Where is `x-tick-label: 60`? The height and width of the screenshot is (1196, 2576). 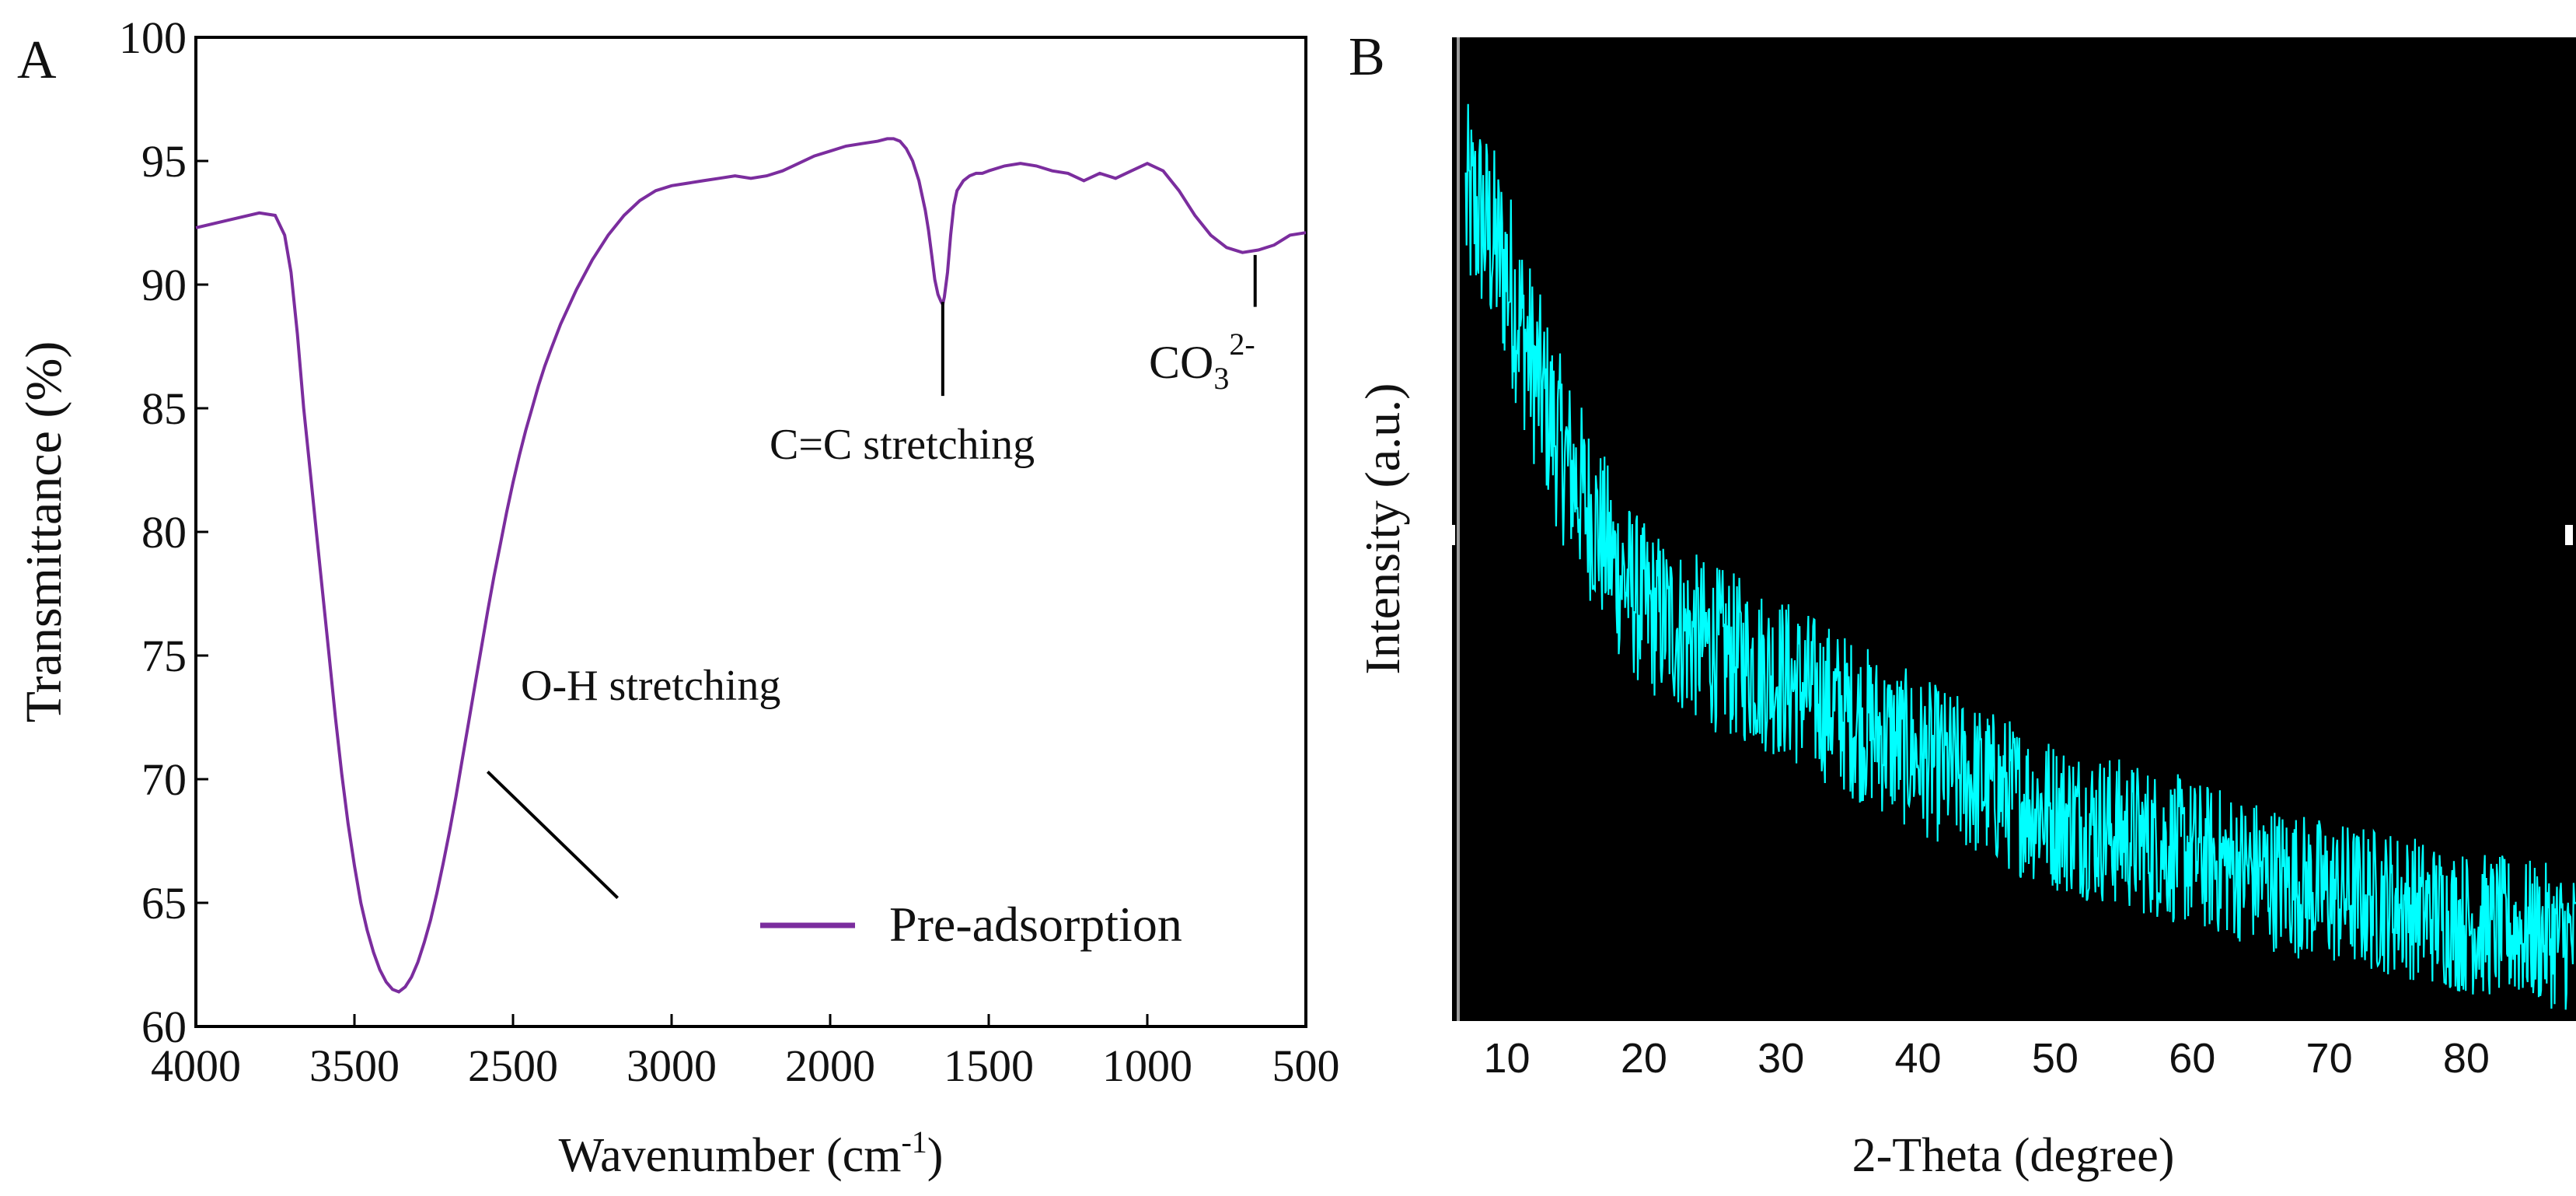 x-tick-label: 60 is located at coordinates (2192, 1058).